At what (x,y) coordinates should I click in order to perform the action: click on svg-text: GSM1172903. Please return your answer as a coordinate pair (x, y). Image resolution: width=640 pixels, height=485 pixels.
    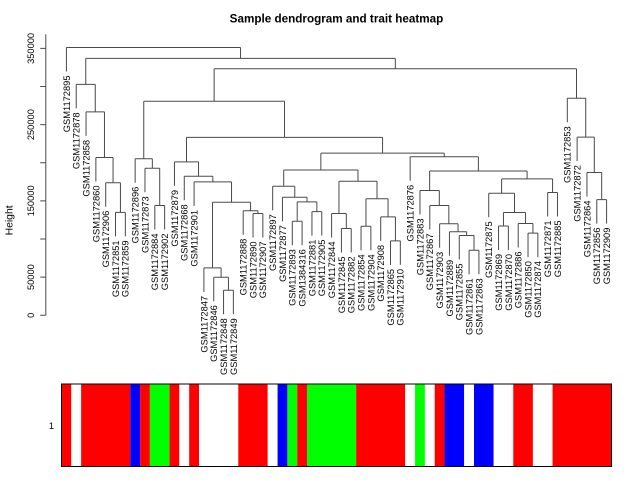
    Looking at the image, I should click on (440, 280).